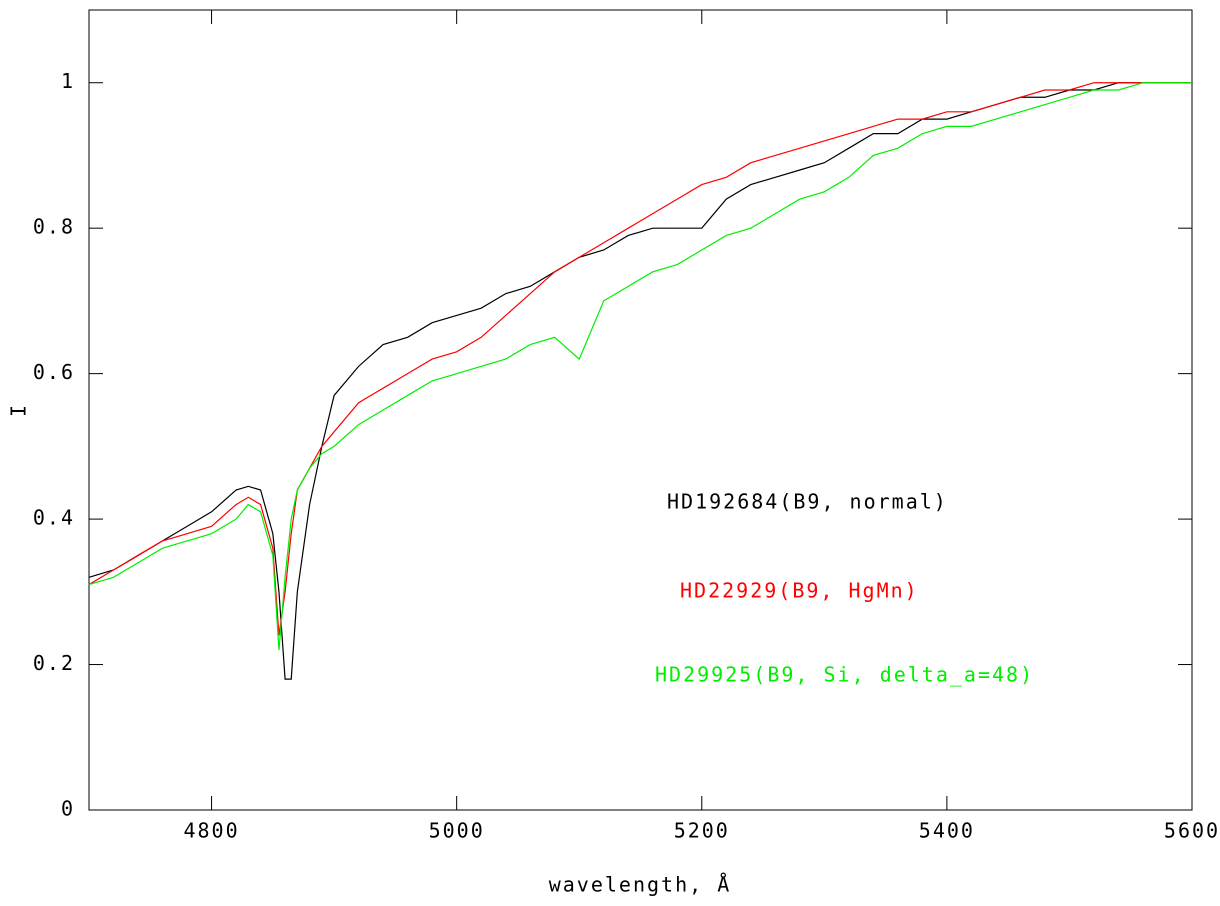  Describe the element at coordinates (211, 831) in the screenshot. I see `x-tick-label: 4800` at that location.